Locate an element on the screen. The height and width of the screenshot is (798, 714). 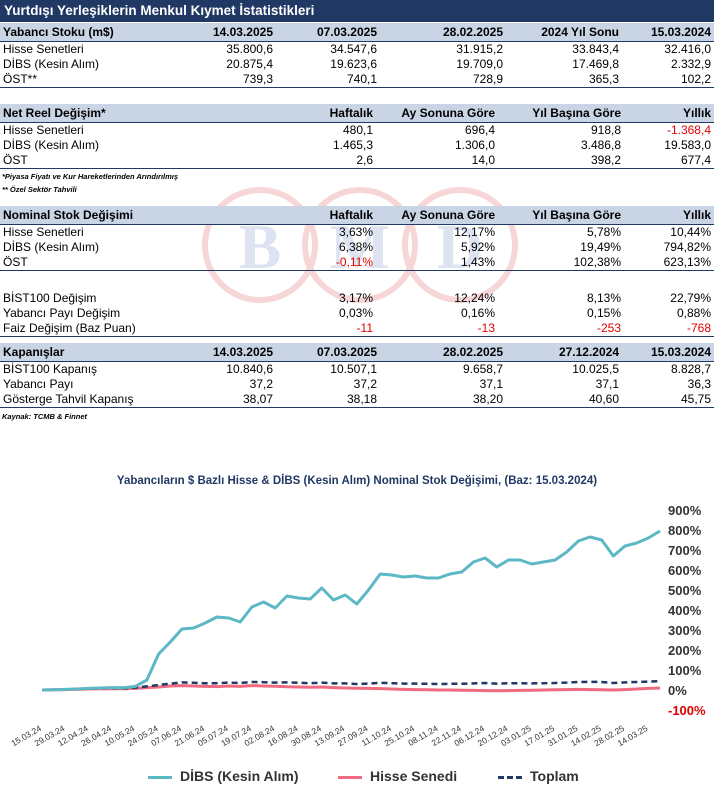
row-label: Yabancı Payı is located at coordinates (38, 384).